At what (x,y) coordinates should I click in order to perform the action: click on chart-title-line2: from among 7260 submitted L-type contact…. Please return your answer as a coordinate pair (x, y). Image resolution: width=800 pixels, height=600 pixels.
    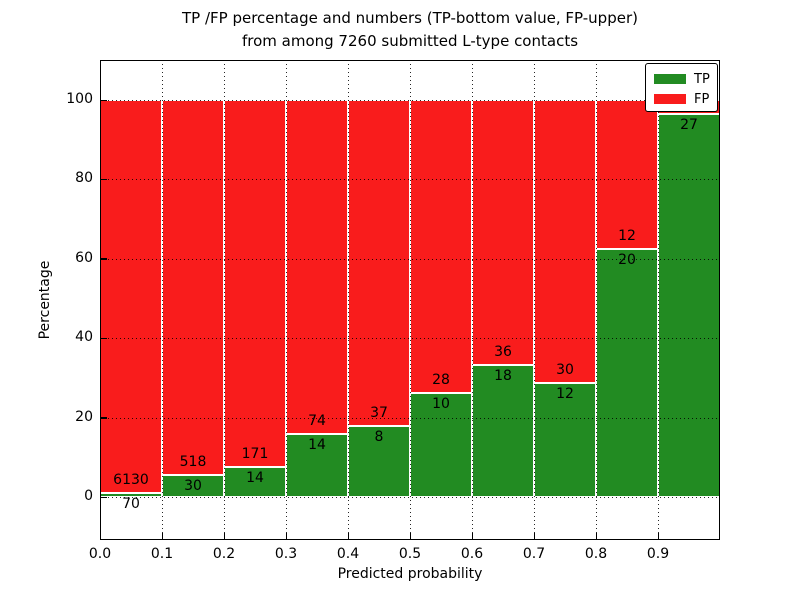
    Looking at the image, I should click on (410, 41).